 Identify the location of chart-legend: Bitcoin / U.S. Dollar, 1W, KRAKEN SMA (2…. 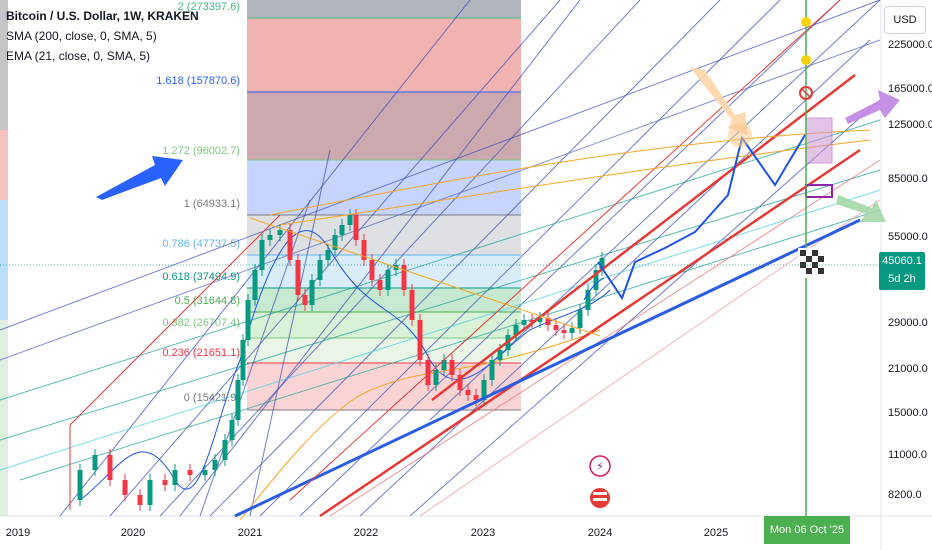
(102, 36).